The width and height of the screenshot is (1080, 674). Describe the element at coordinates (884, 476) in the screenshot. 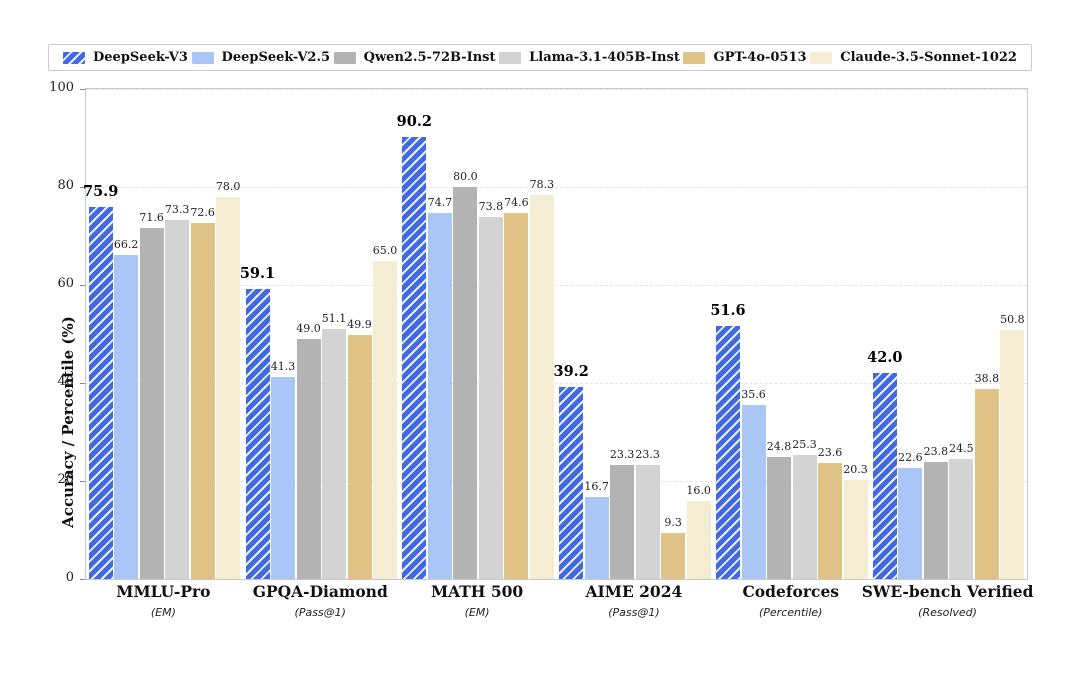

I see `bar-DeepSeek-V3-SWE-bench Verified` at that location.